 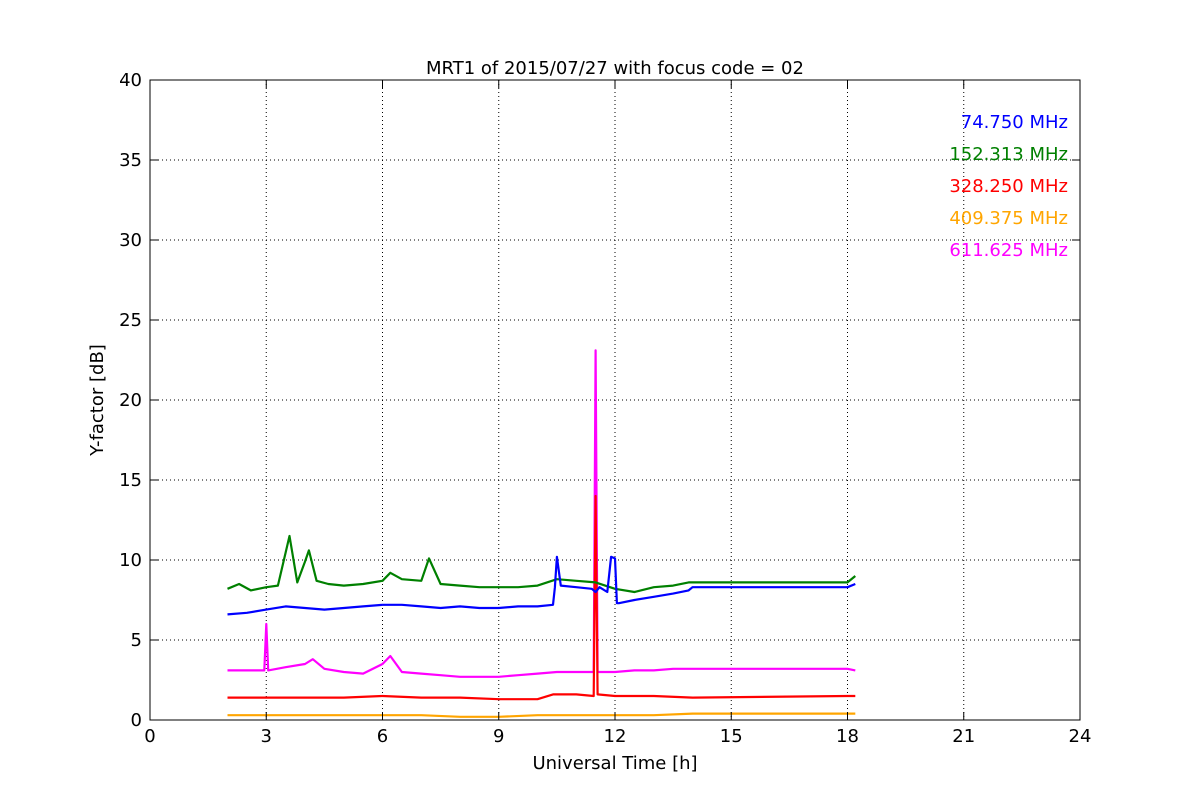 I want to click on x-tick-label: 15, so click(x=731, y=736).